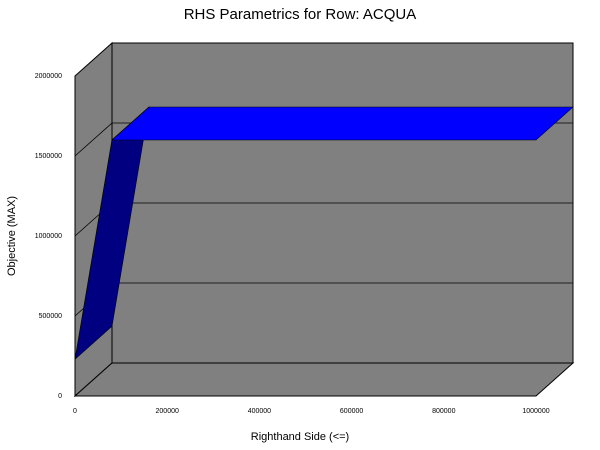 This screenshot has width=600, height=450. What do you see at coordinates (300, 437) in the screenshot?
I see `x-axis-label: Righthand Side (<=)` at bounding box center [300, 437].